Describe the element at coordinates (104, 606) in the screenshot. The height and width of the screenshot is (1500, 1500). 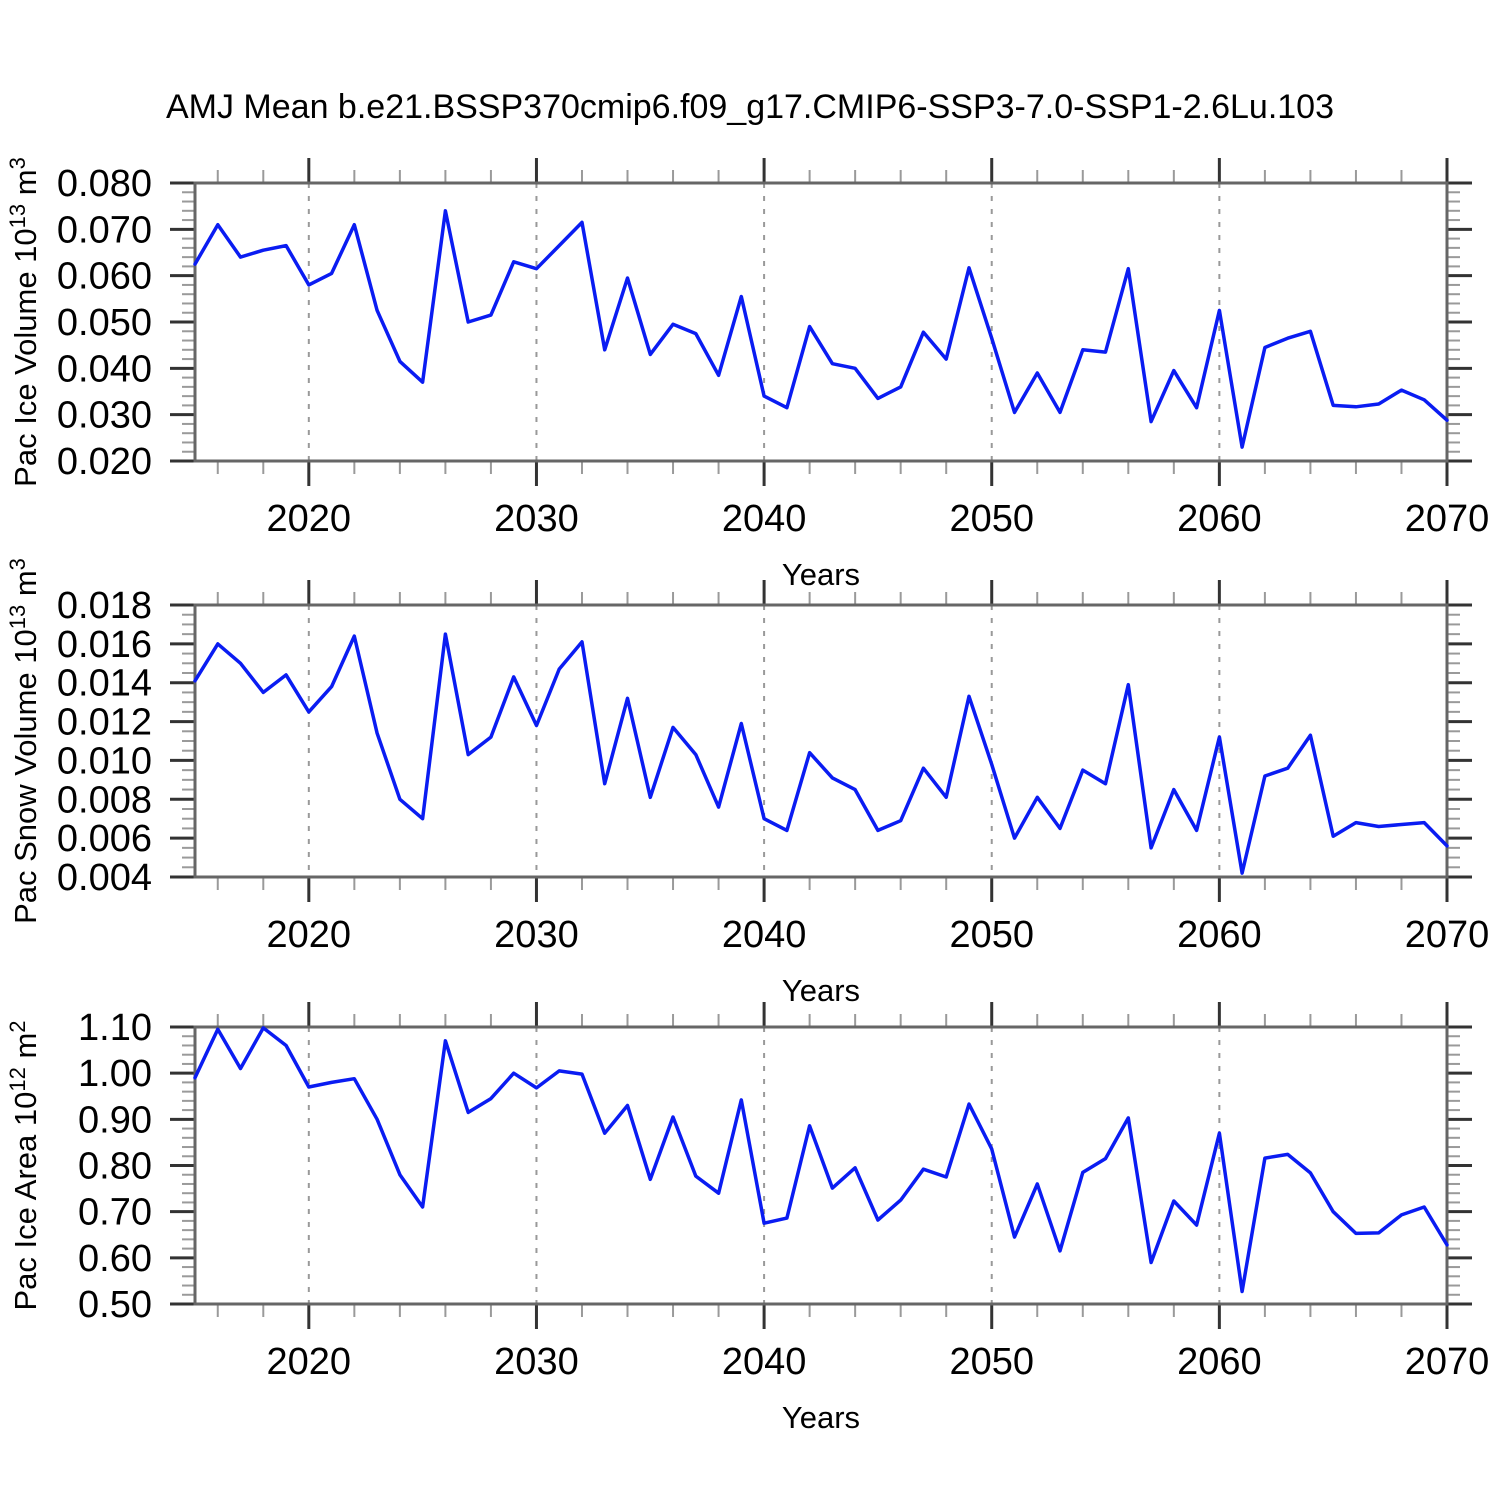
I see `y-tick-label: 0.018` at that location.